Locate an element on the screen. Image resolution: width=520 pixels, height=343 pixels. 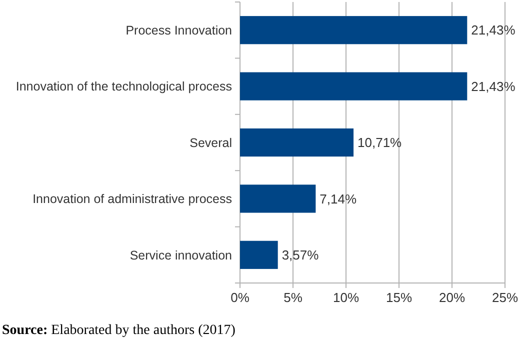
x-tick-label: 25% is located at coordinates (505, 297).